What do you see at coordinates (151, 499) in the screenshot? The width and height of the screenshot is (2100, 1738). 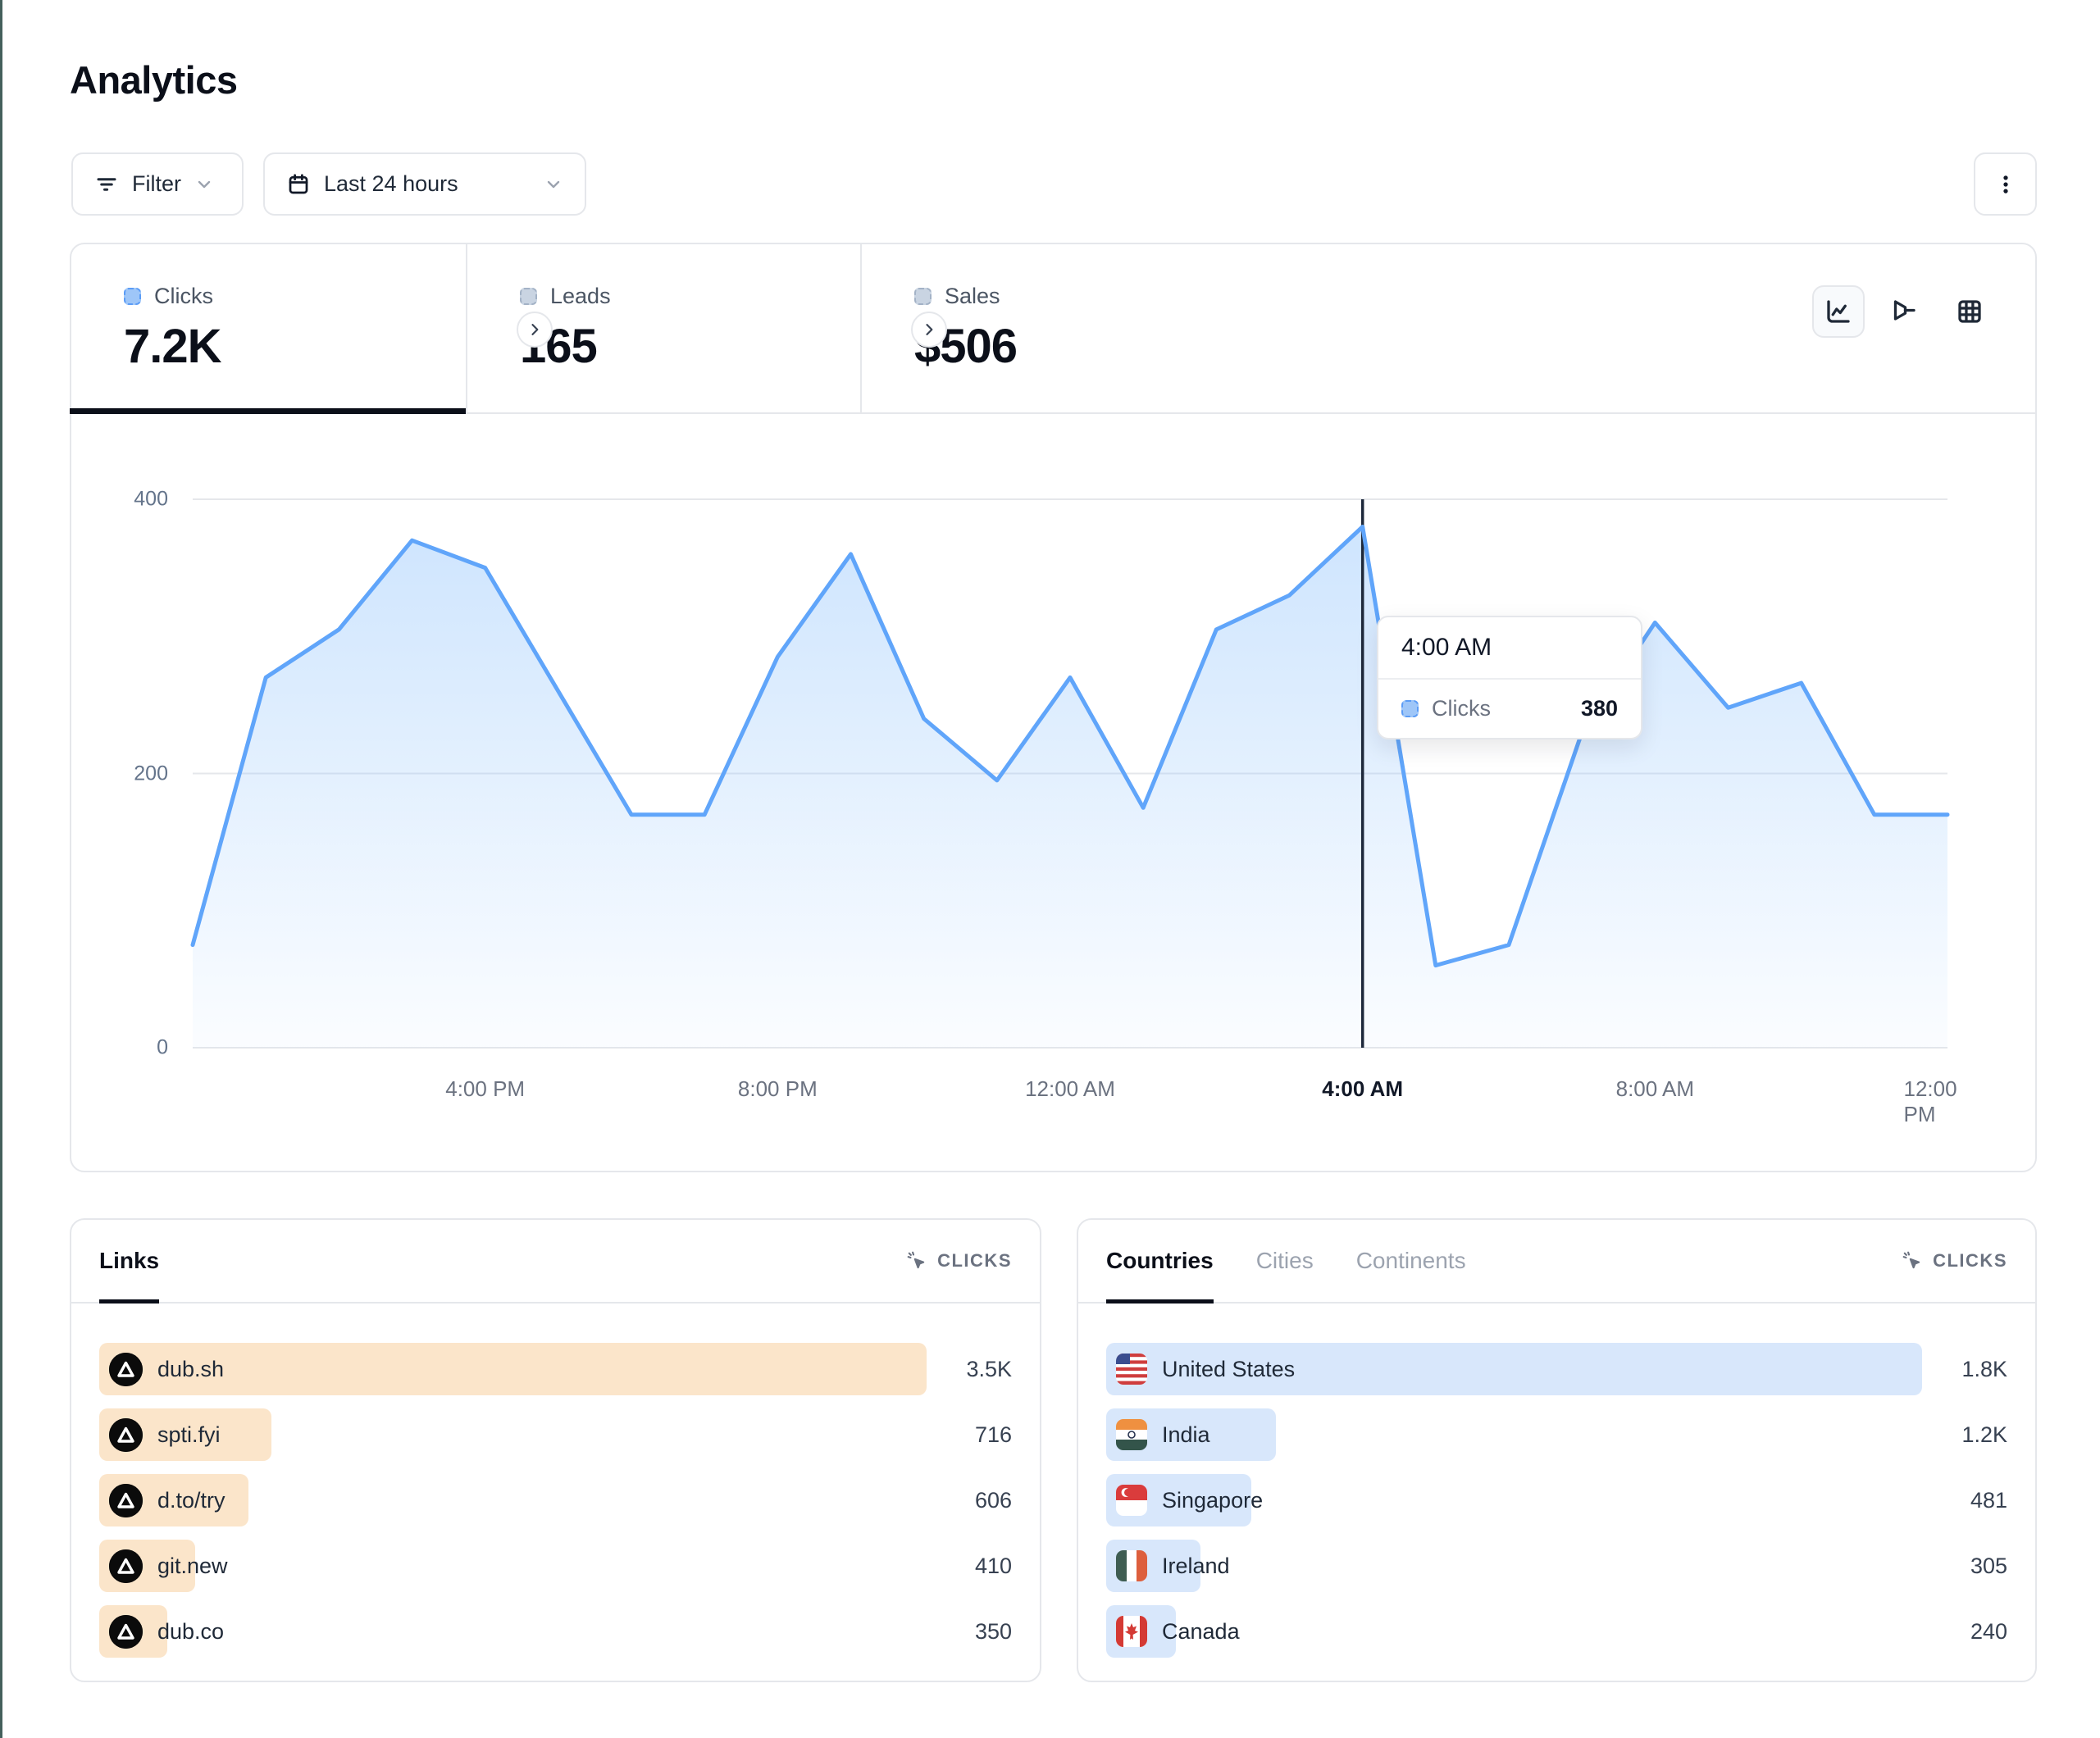 I see `y-axis-tick: 400` at bounding box center [151, 499].